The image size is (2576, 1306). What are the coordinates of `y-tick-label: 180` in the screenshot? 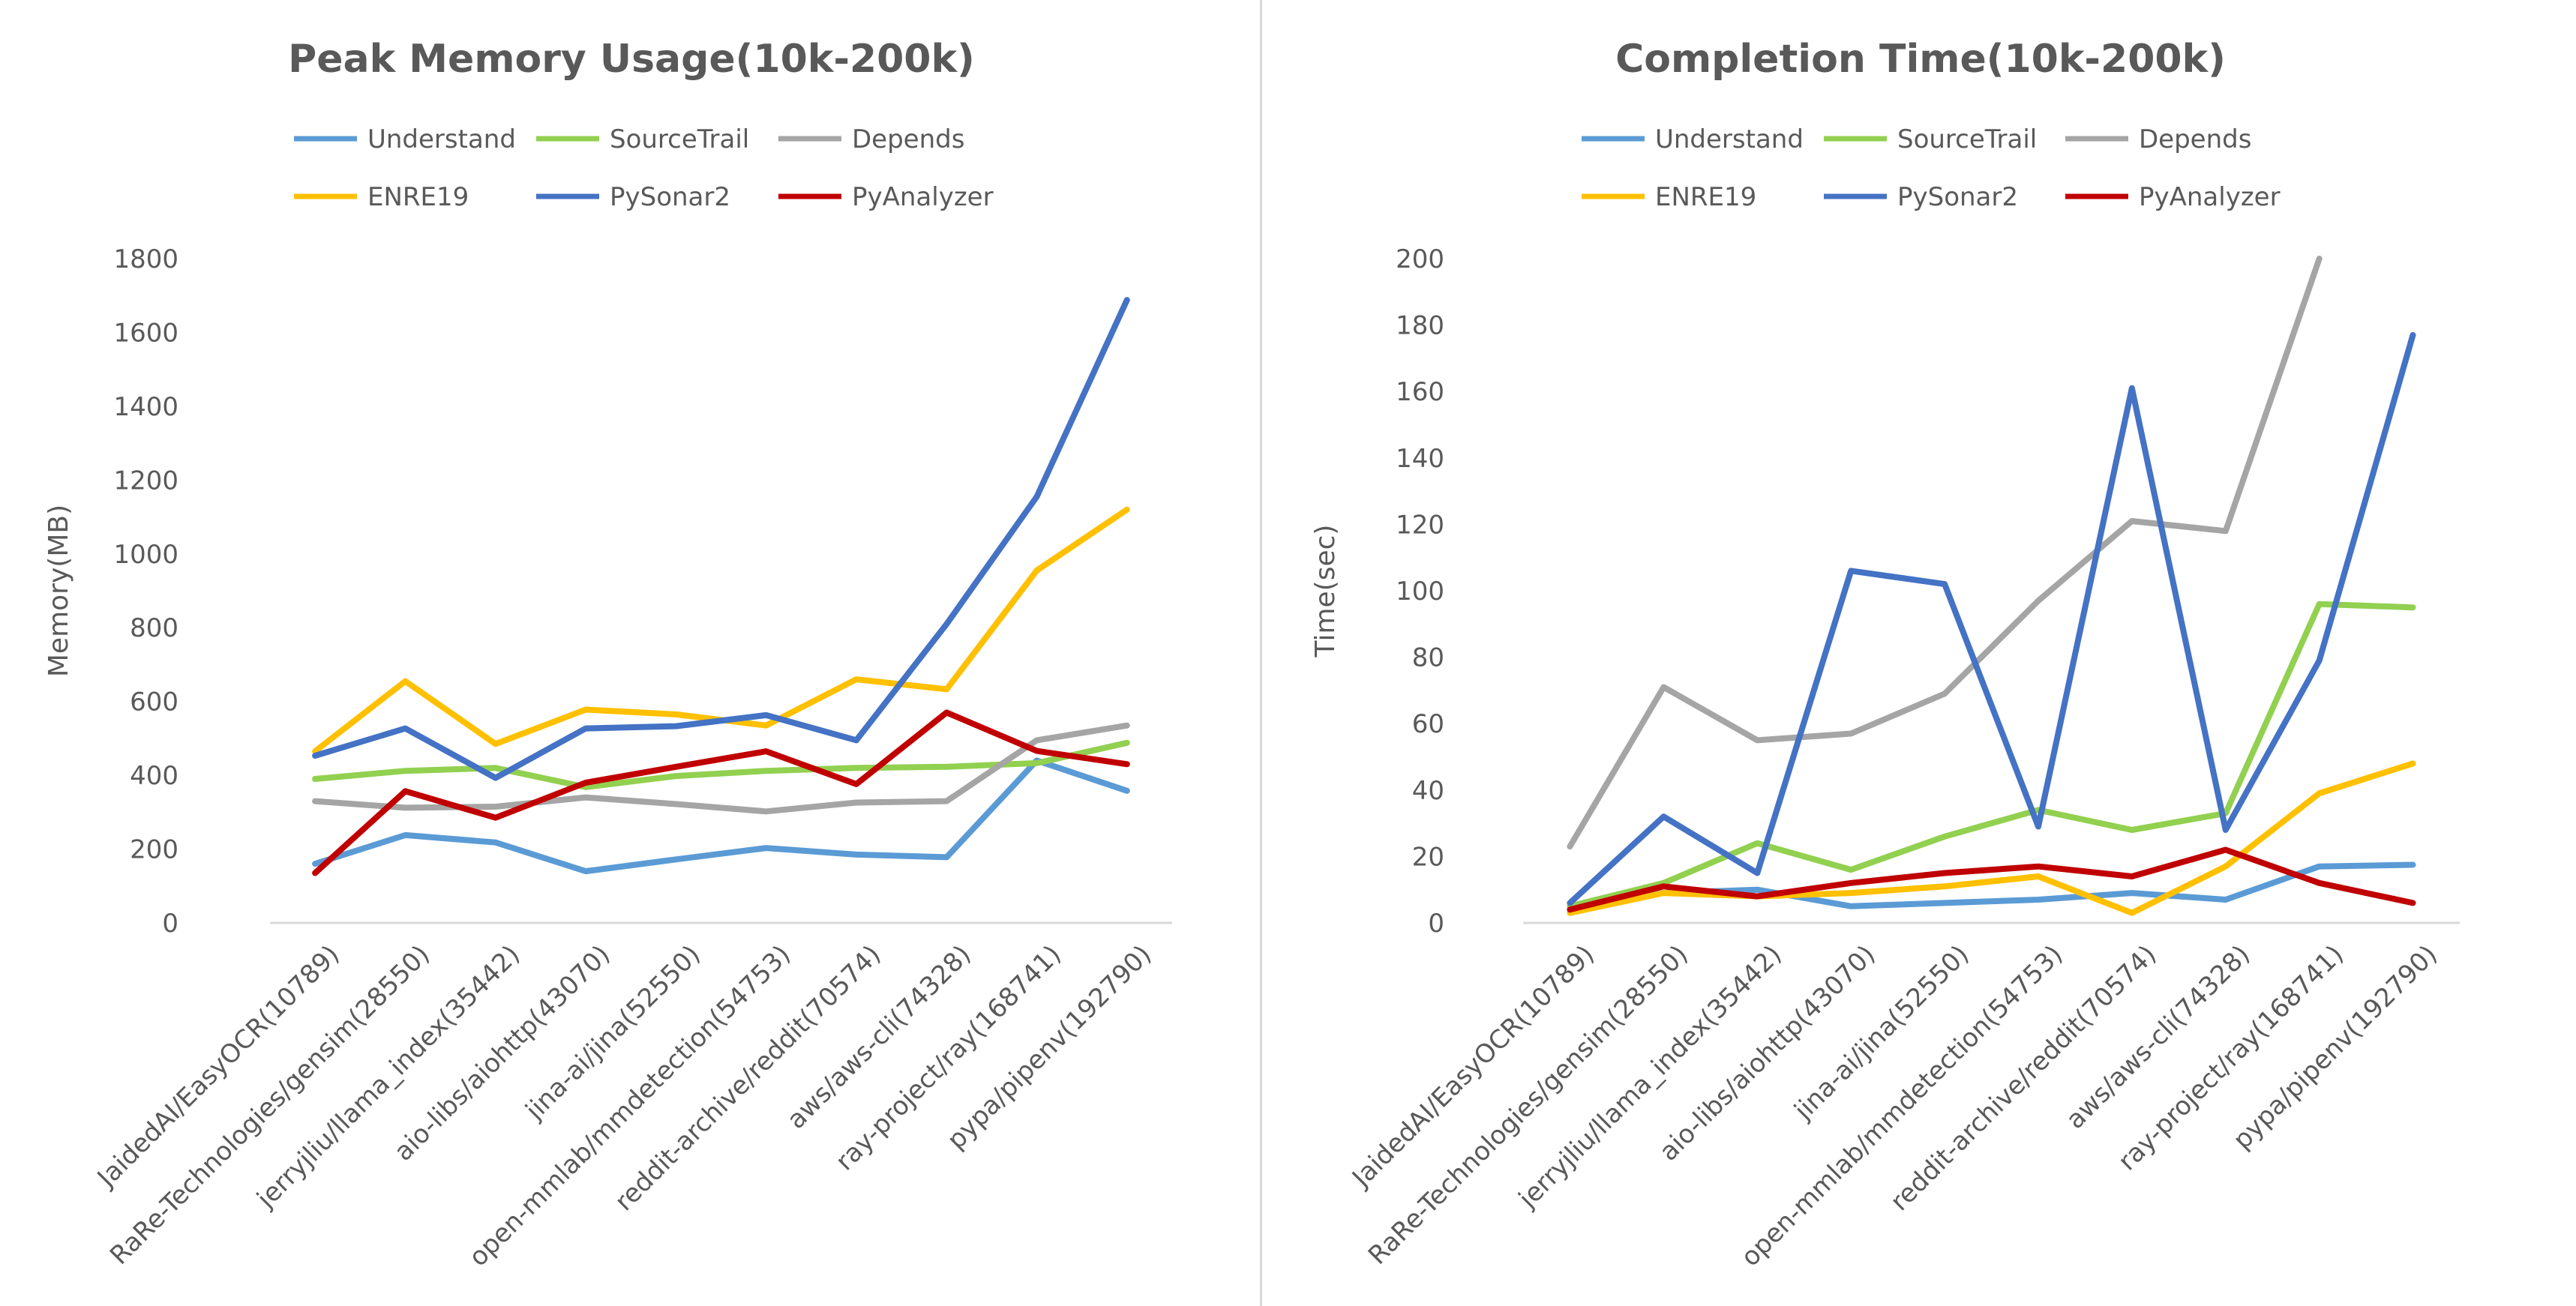 It's located at (1420, 326).